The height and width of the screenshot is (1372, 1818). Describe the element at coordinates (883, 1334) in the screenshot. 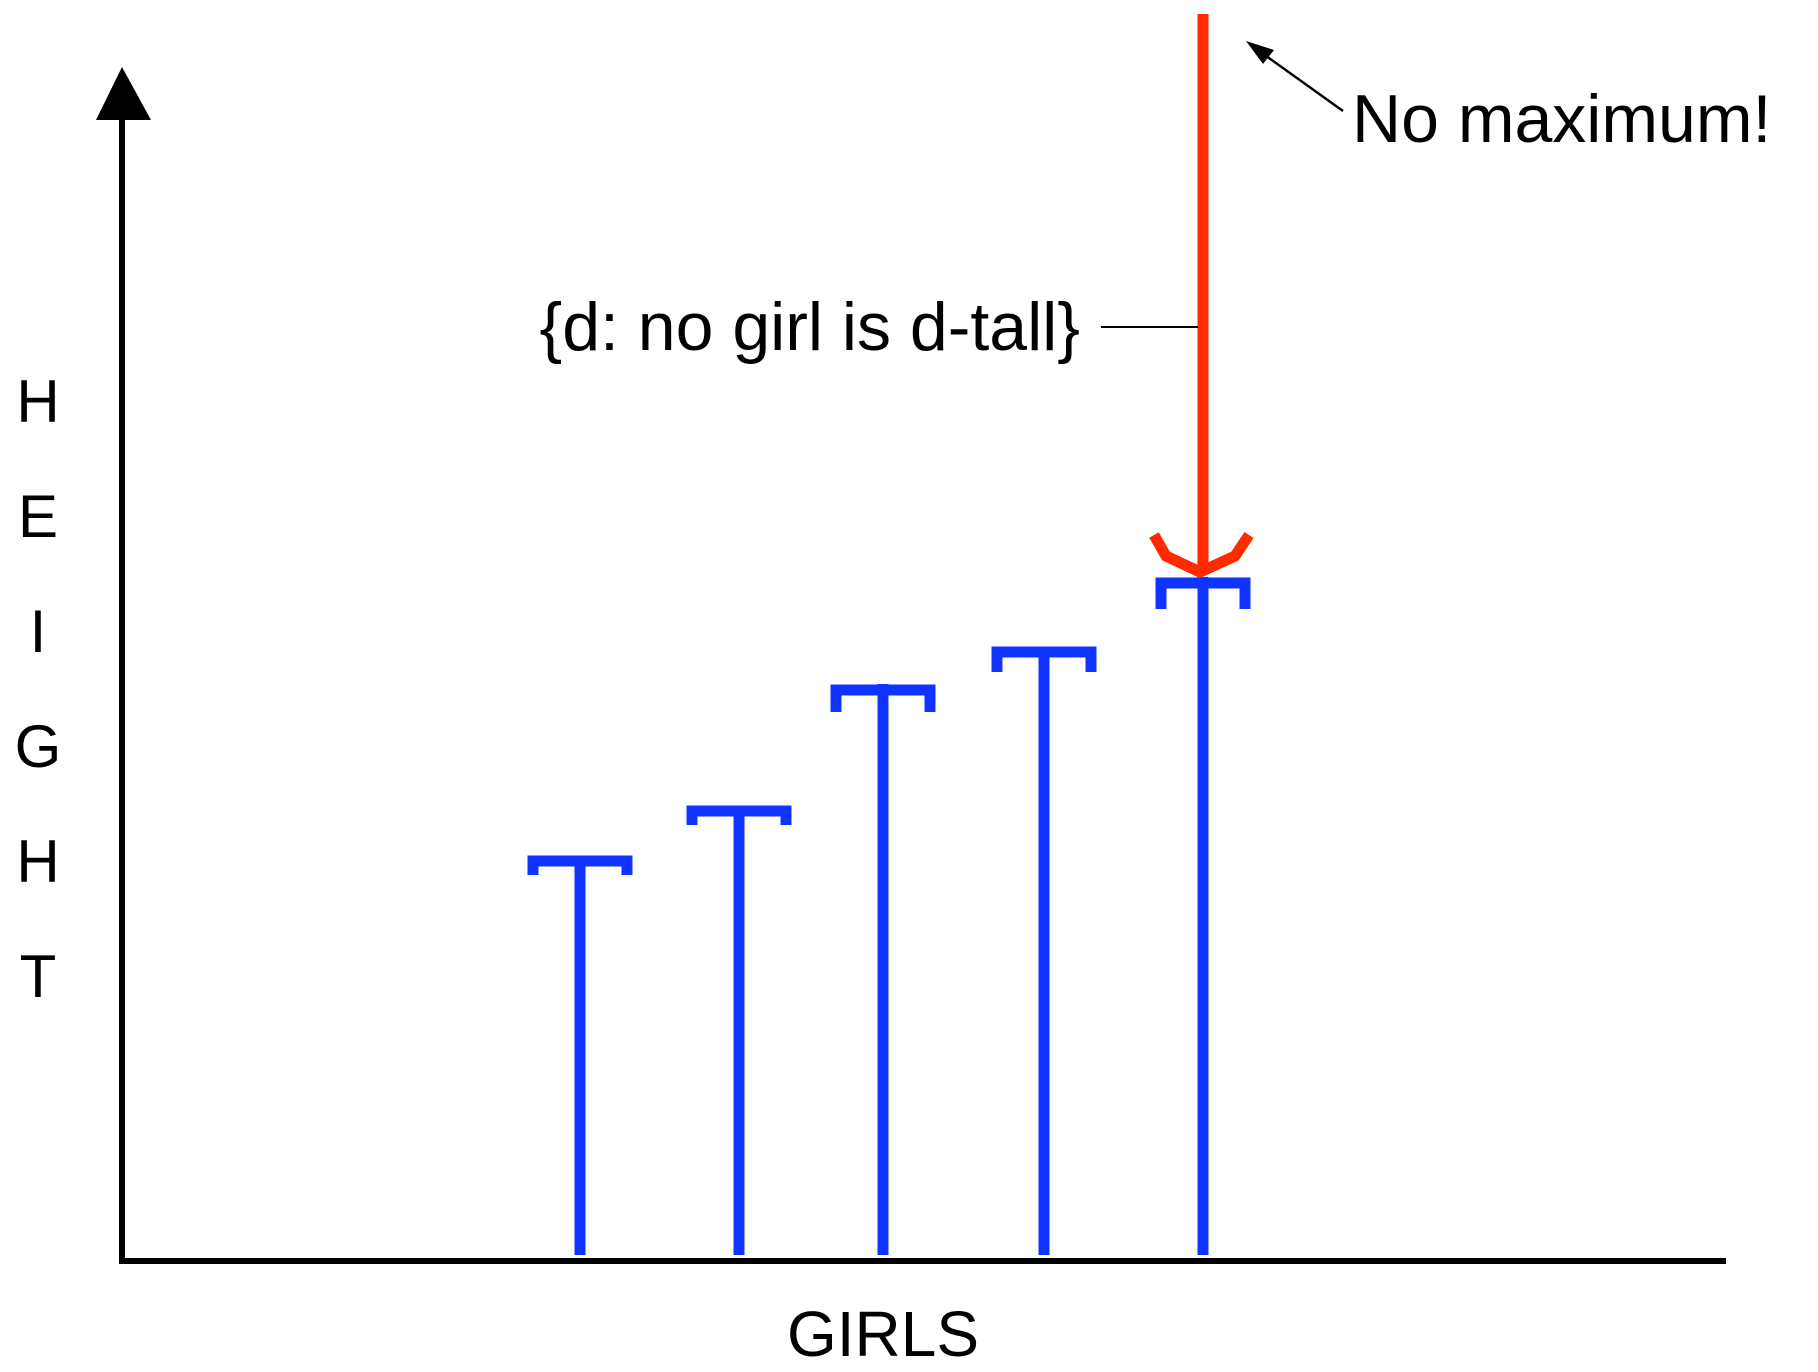

I see `x-axis-label: GIRLS` at that location.